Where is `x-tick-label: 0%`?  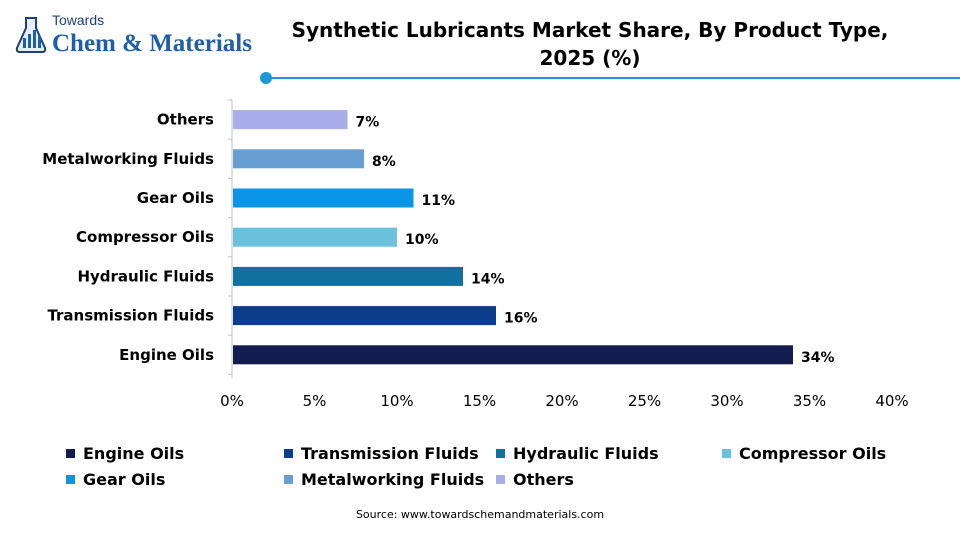 x-tick-label: 0% is located at coordinates (232, 401).